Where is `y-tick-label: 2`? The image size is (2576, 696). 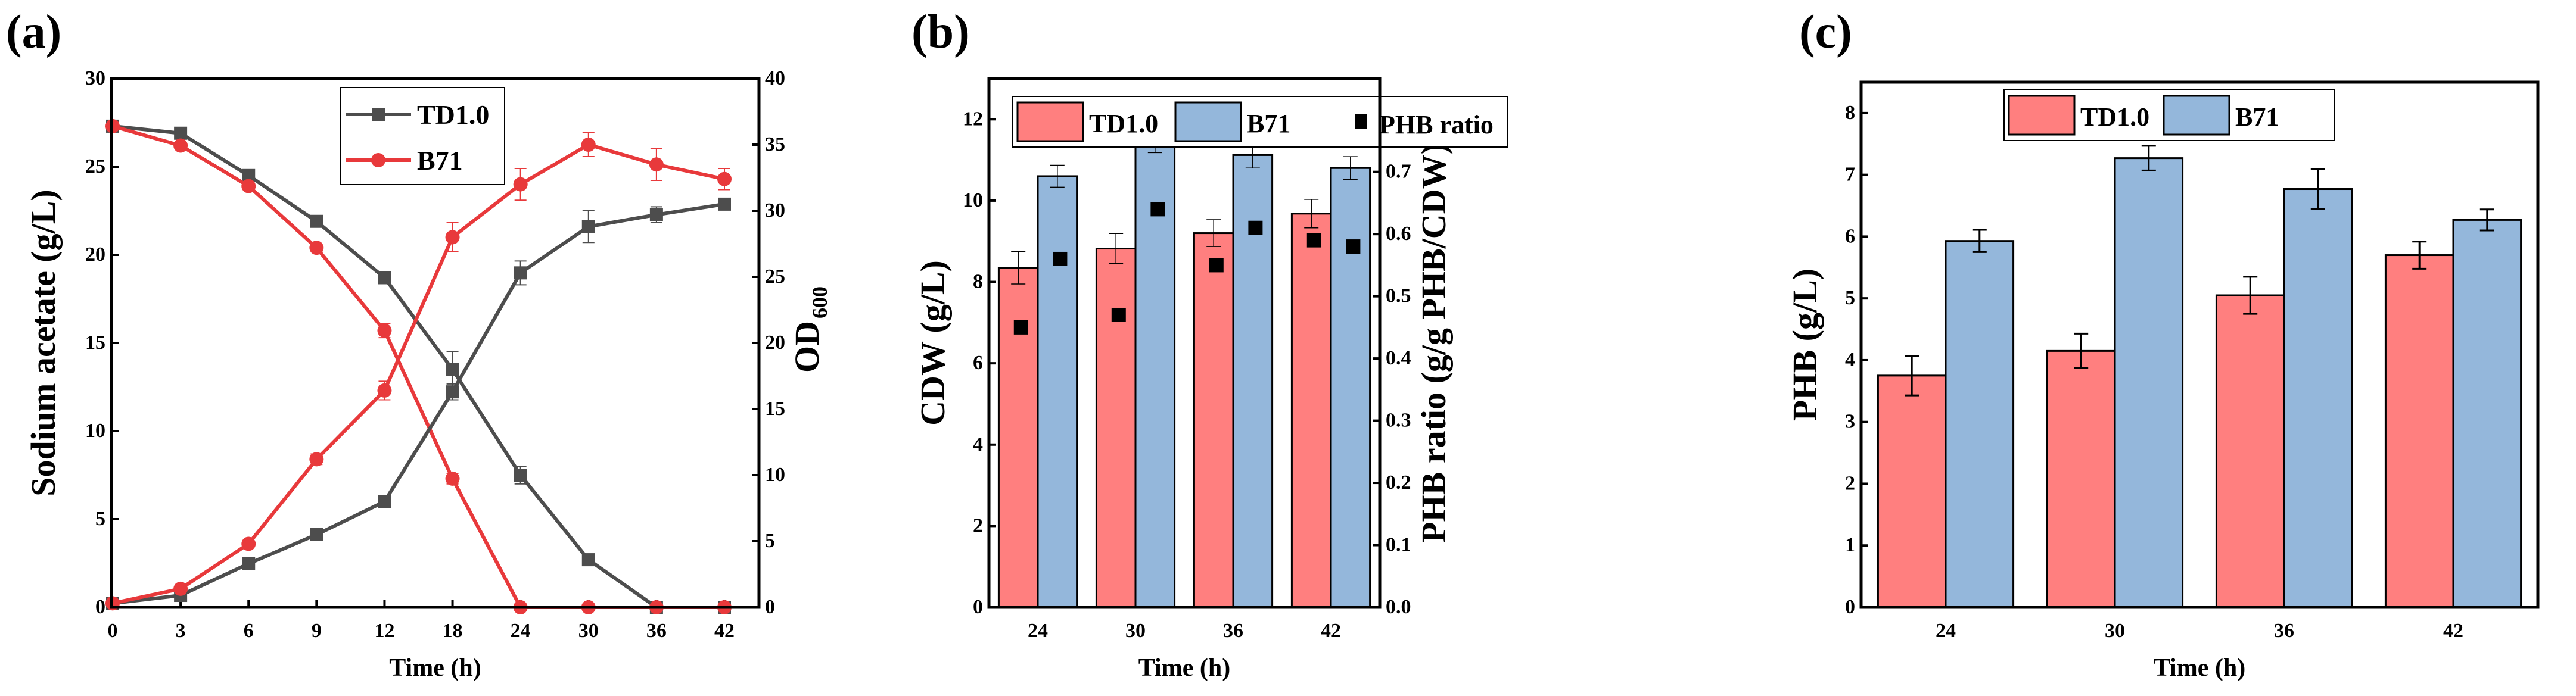 y-tick-label: 2 is located at coordinates (978, 525).